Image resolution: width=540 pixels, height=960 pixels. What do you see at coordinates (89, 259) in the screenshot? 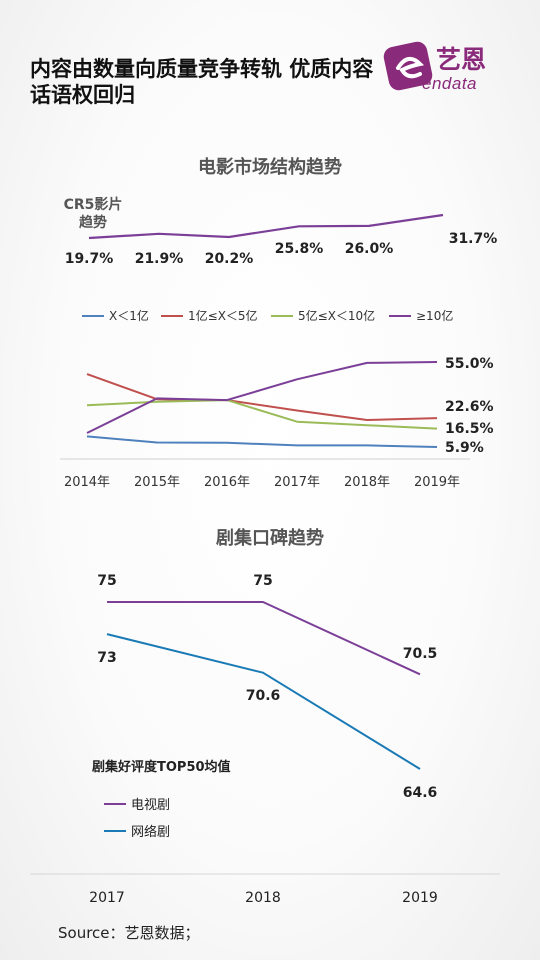
I see `cr5-data-label: 19.7%` at bounding box center [89, 259].